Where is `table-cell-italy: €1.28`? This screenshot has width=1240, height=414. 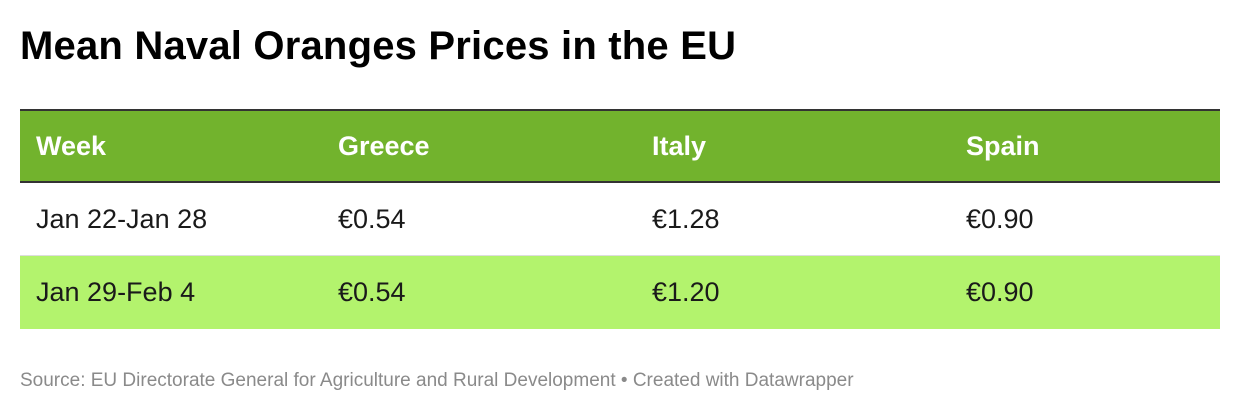 table-cell-italy: €1.28 is located at coordinates (686, 218).